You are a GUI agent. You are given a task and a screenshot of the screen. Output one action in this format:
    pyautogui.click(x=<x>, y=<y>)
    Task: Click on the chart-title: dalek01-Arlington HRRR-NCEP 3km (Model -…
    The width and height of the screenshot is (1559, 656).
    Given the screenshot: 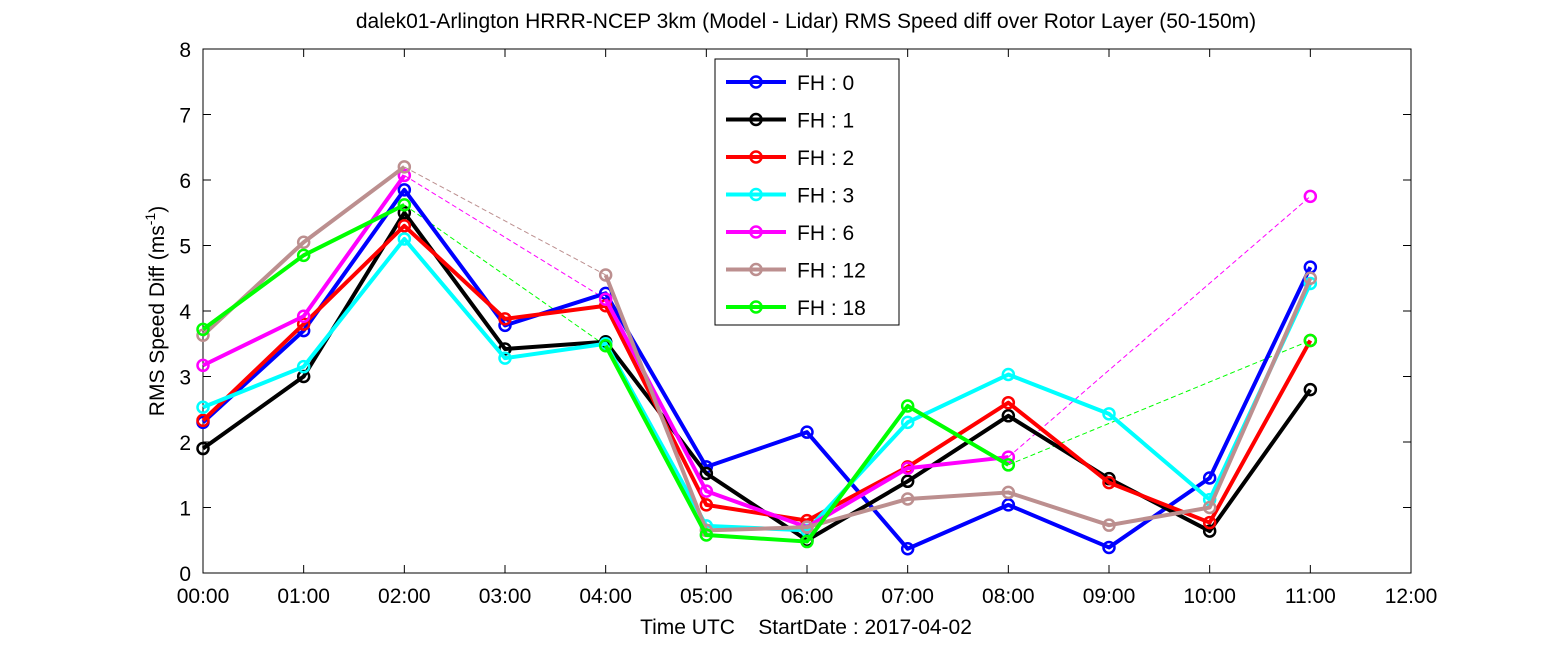 What is the action you would take?
    pyautogui.click(x=806, y=21)
    